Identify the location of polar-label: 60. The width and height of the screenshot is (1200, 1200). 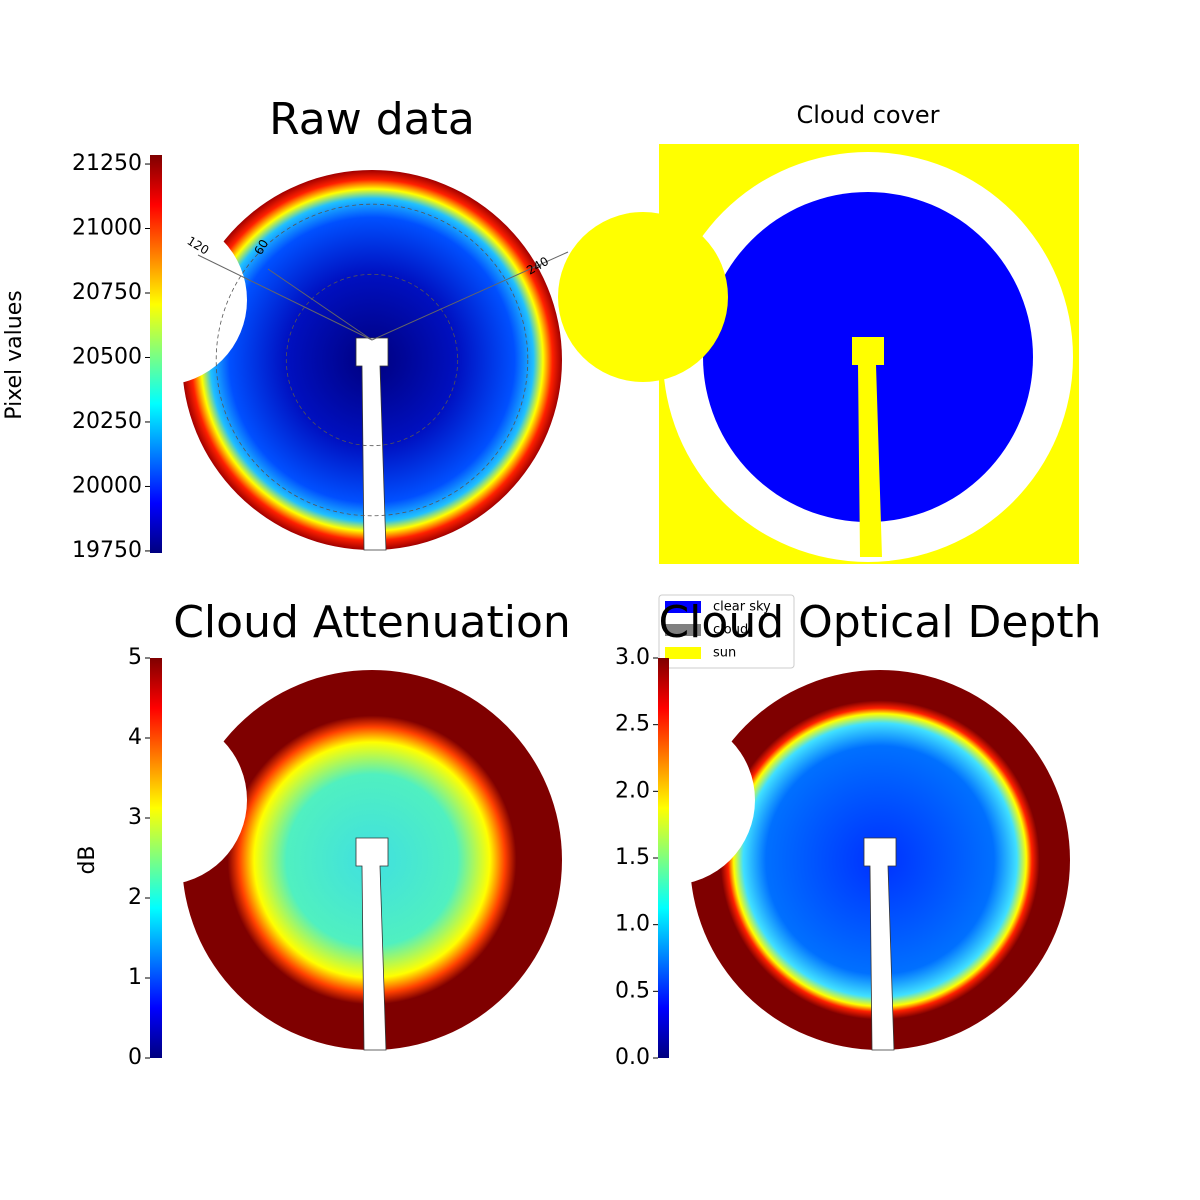
(262, 247).